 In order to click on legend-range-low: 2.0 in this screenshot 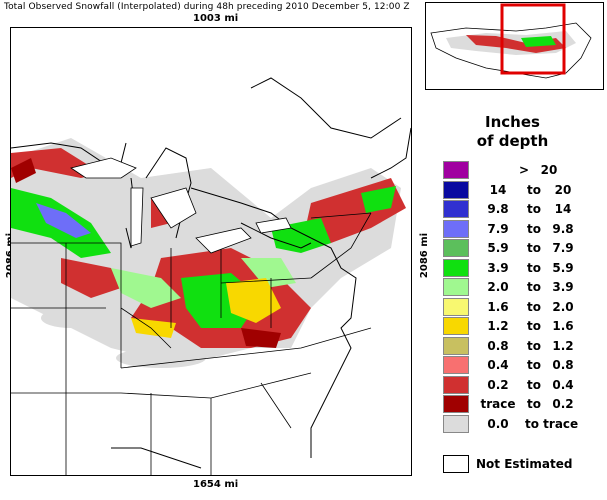, I will do `click(498, 287)`.